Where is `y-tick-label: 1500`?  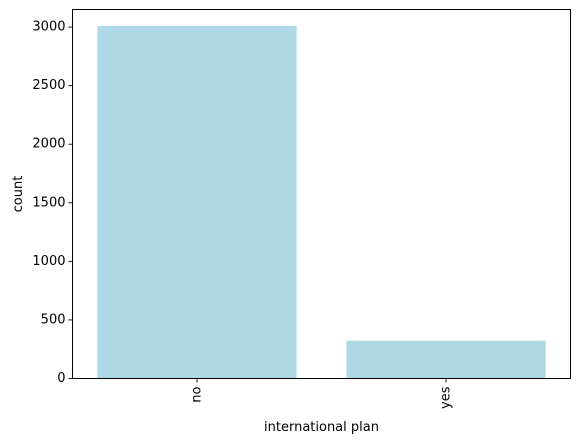
y-tick-label: 1500 is located at coordinates (48, 202).